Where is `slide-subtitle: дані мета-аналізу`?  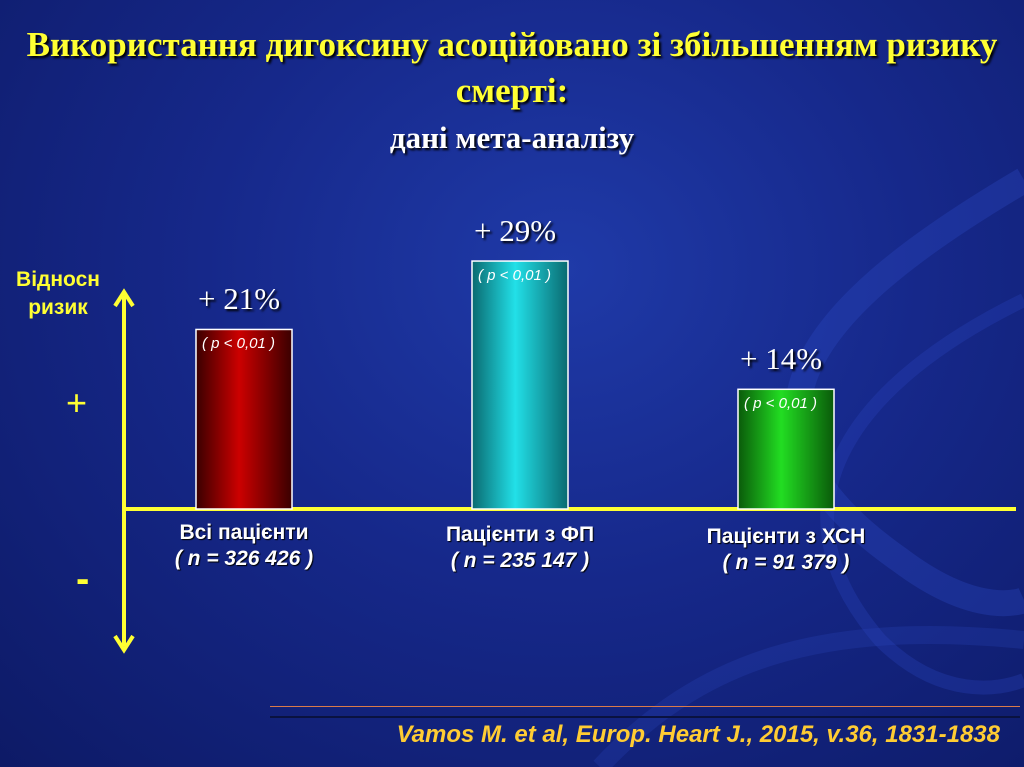 slide-subtitle: дані мета-аналізу is located at coordinates (512, 137).